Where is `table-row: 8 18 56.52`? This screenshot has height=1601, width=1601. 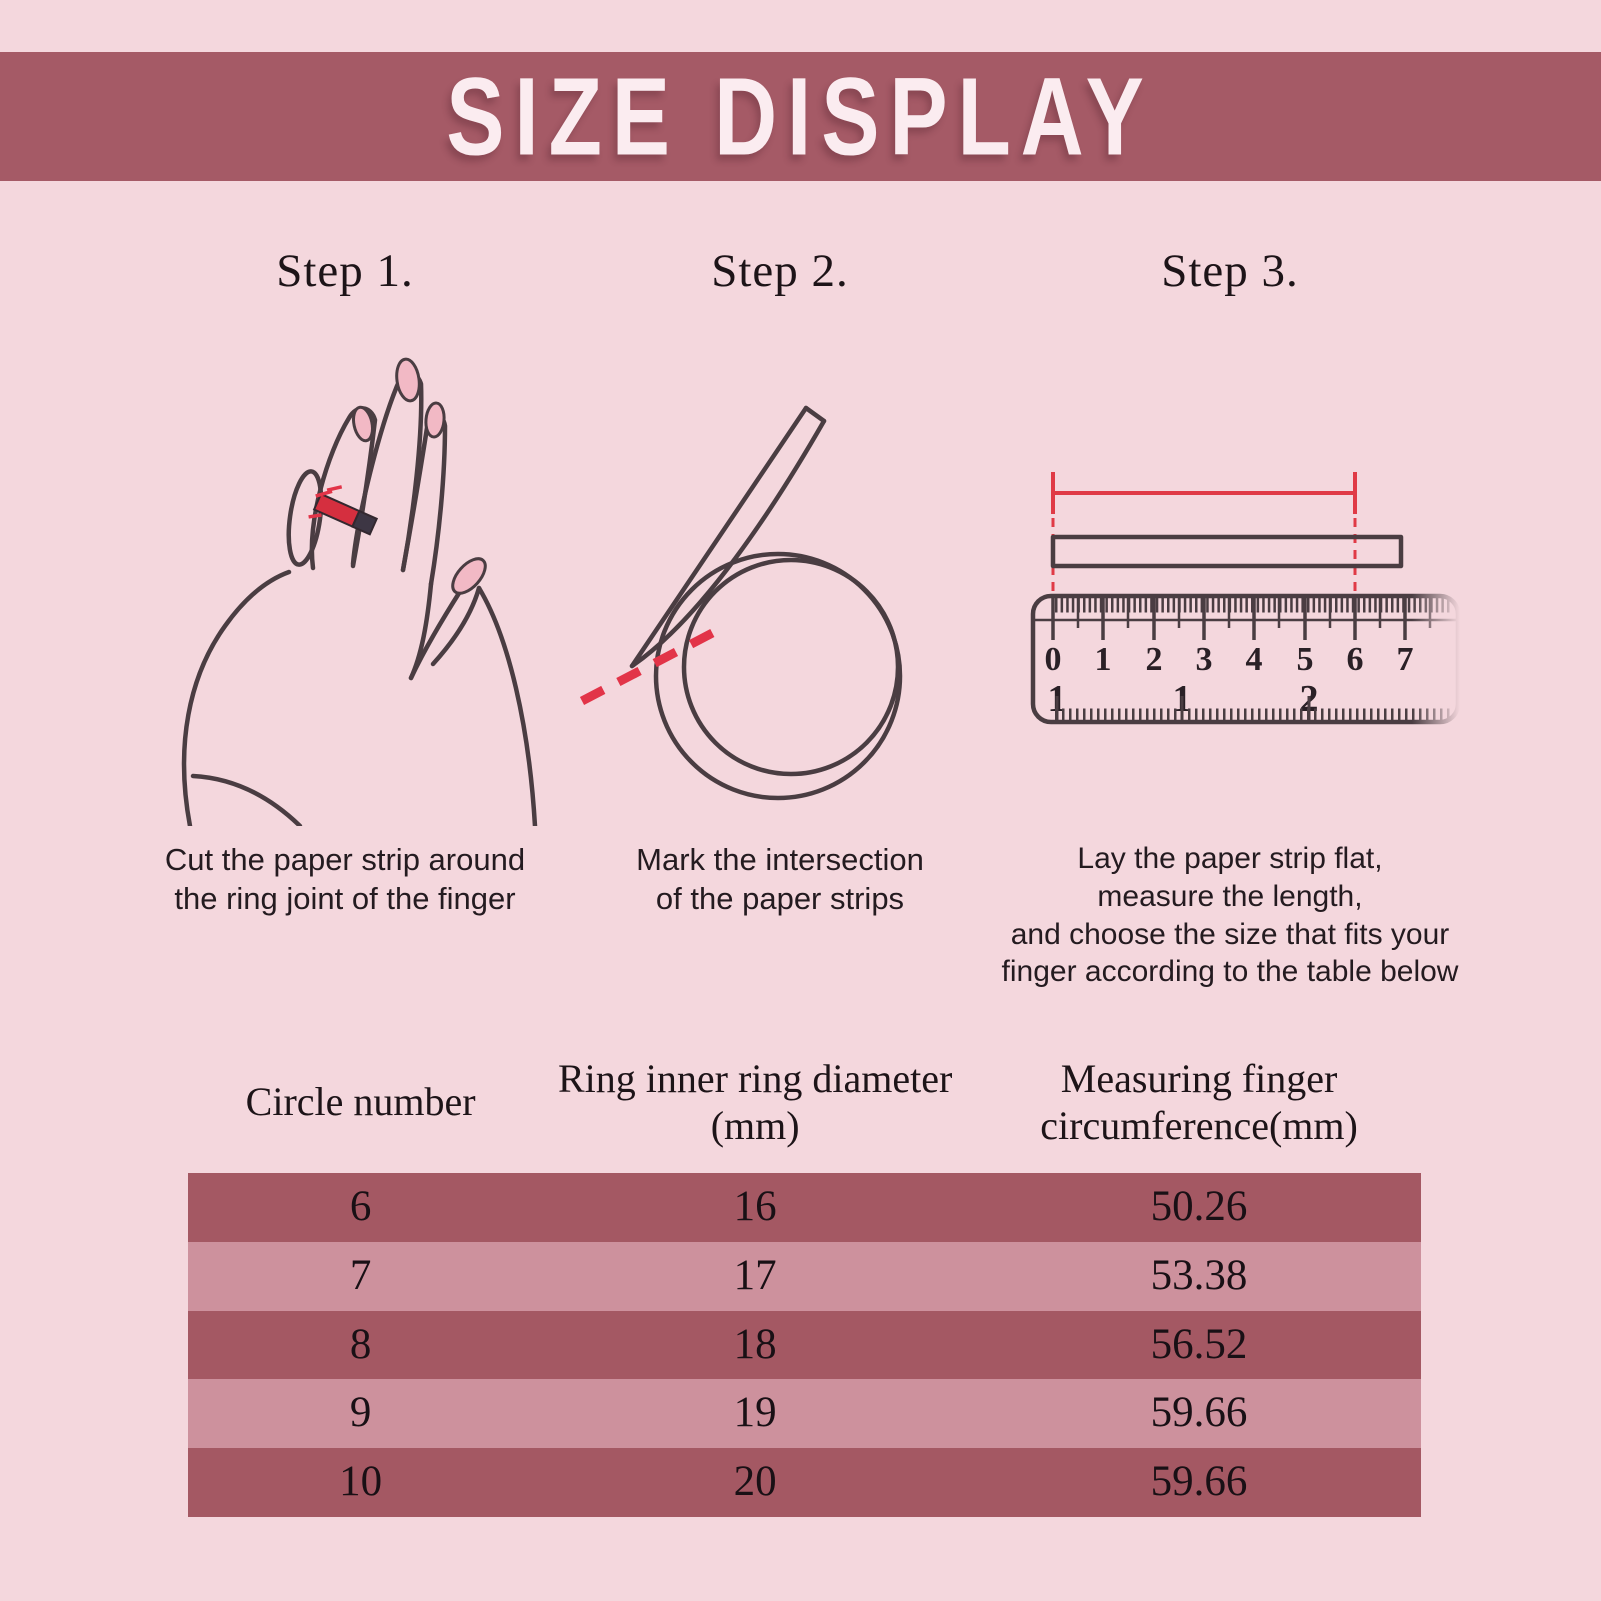
table-row: 8 18 56.52 is located at coordinates (804, 1345).